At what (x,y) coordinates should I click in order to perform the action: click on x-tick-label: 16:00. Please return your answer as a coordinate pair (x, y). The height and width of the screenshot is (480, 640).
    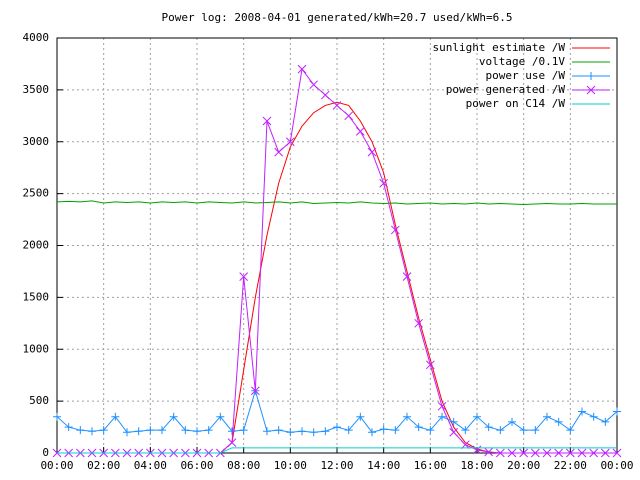
    Looking at the image, I should click on (430, 465).